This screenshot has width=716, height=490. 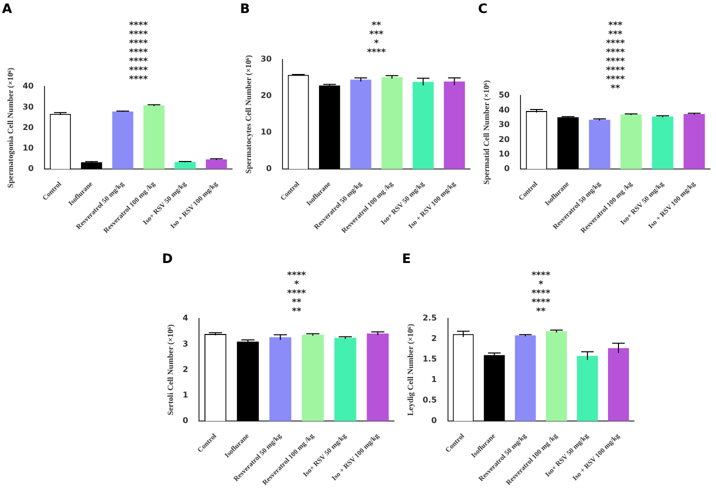 What do you see at coordinates (486, 132) in the screenshot?
I see `y-axis-title: Spermatid Cell Number (×10⁶)` at bounding box center [486, 132].